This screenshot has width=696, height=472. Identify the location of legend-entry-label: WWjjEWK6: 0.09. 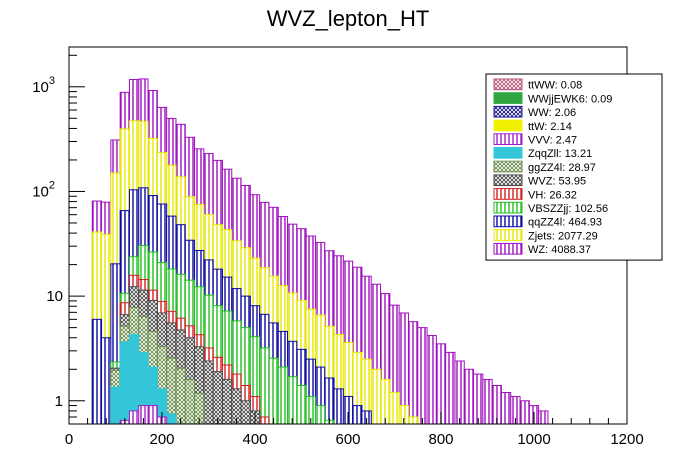
(570, 99).